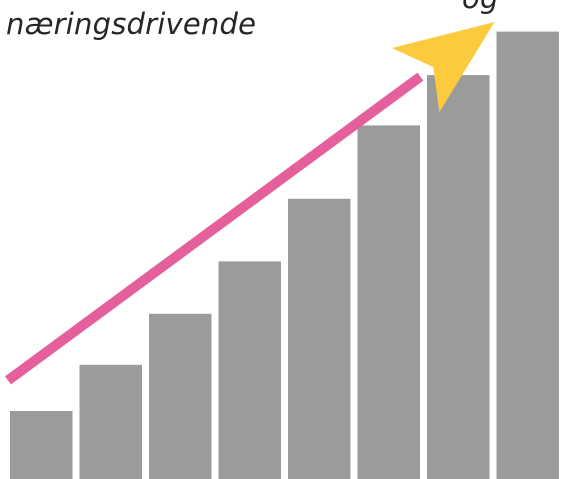 The width and height of the screenshot is (566, 479). I want to click on trend-arrow-head, so click(443, 67).